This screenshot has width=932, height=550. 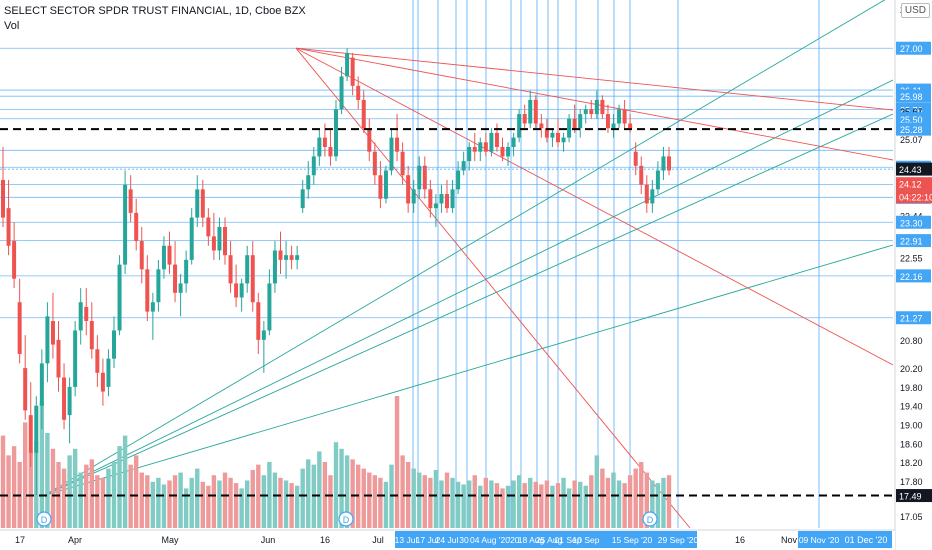 What do you see at coordinates (911, 120) in the screenshot?
I see `price-tick-label: 25.50` at bounding box center [911, 120].